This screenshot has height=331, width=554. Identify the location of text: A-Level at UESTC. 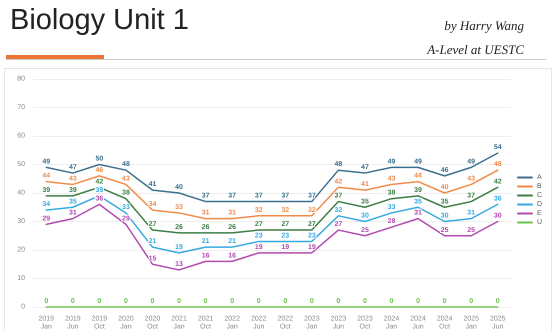
(475, 50).